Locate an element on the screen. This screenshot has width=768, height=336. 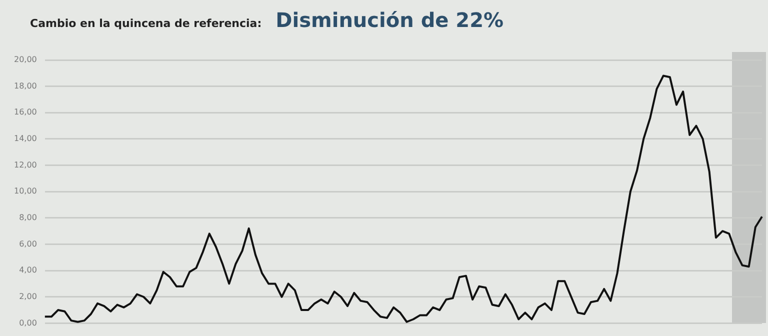
y-tick-label: 20,00 is located at coordinates (25, 59).